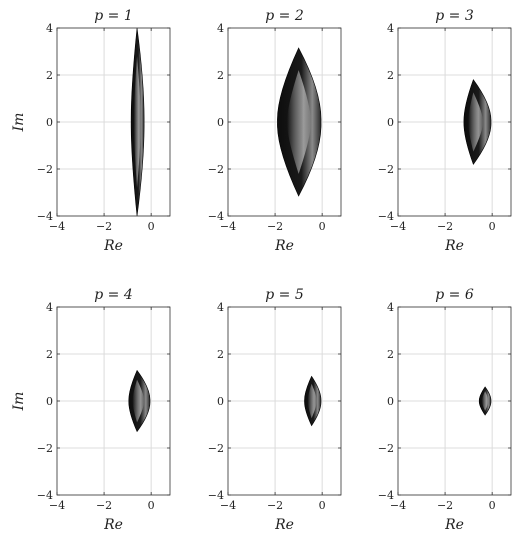 The image size is (524, 550). I want to click on subplot-3: −4 −2 0 −4 −2 0 2 4 p = 3 Re, so click(445, 131).